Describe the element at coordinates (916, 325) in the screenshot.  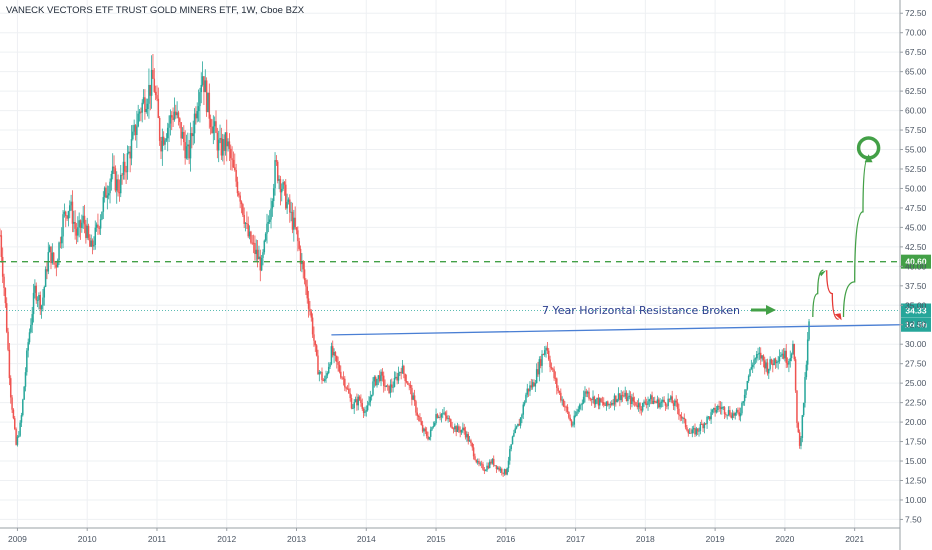
I see `price-tick-label: 32.50` at that location.